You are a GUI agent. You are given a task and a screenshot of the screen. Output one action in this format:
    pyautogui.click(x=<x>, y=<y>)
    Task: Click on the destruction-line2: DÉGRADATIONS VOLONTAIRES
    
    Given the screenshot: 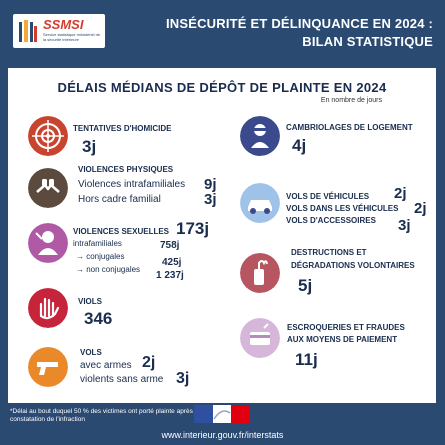 What is the action you would take?
    pyautogui.click(x=353, y=265)
    